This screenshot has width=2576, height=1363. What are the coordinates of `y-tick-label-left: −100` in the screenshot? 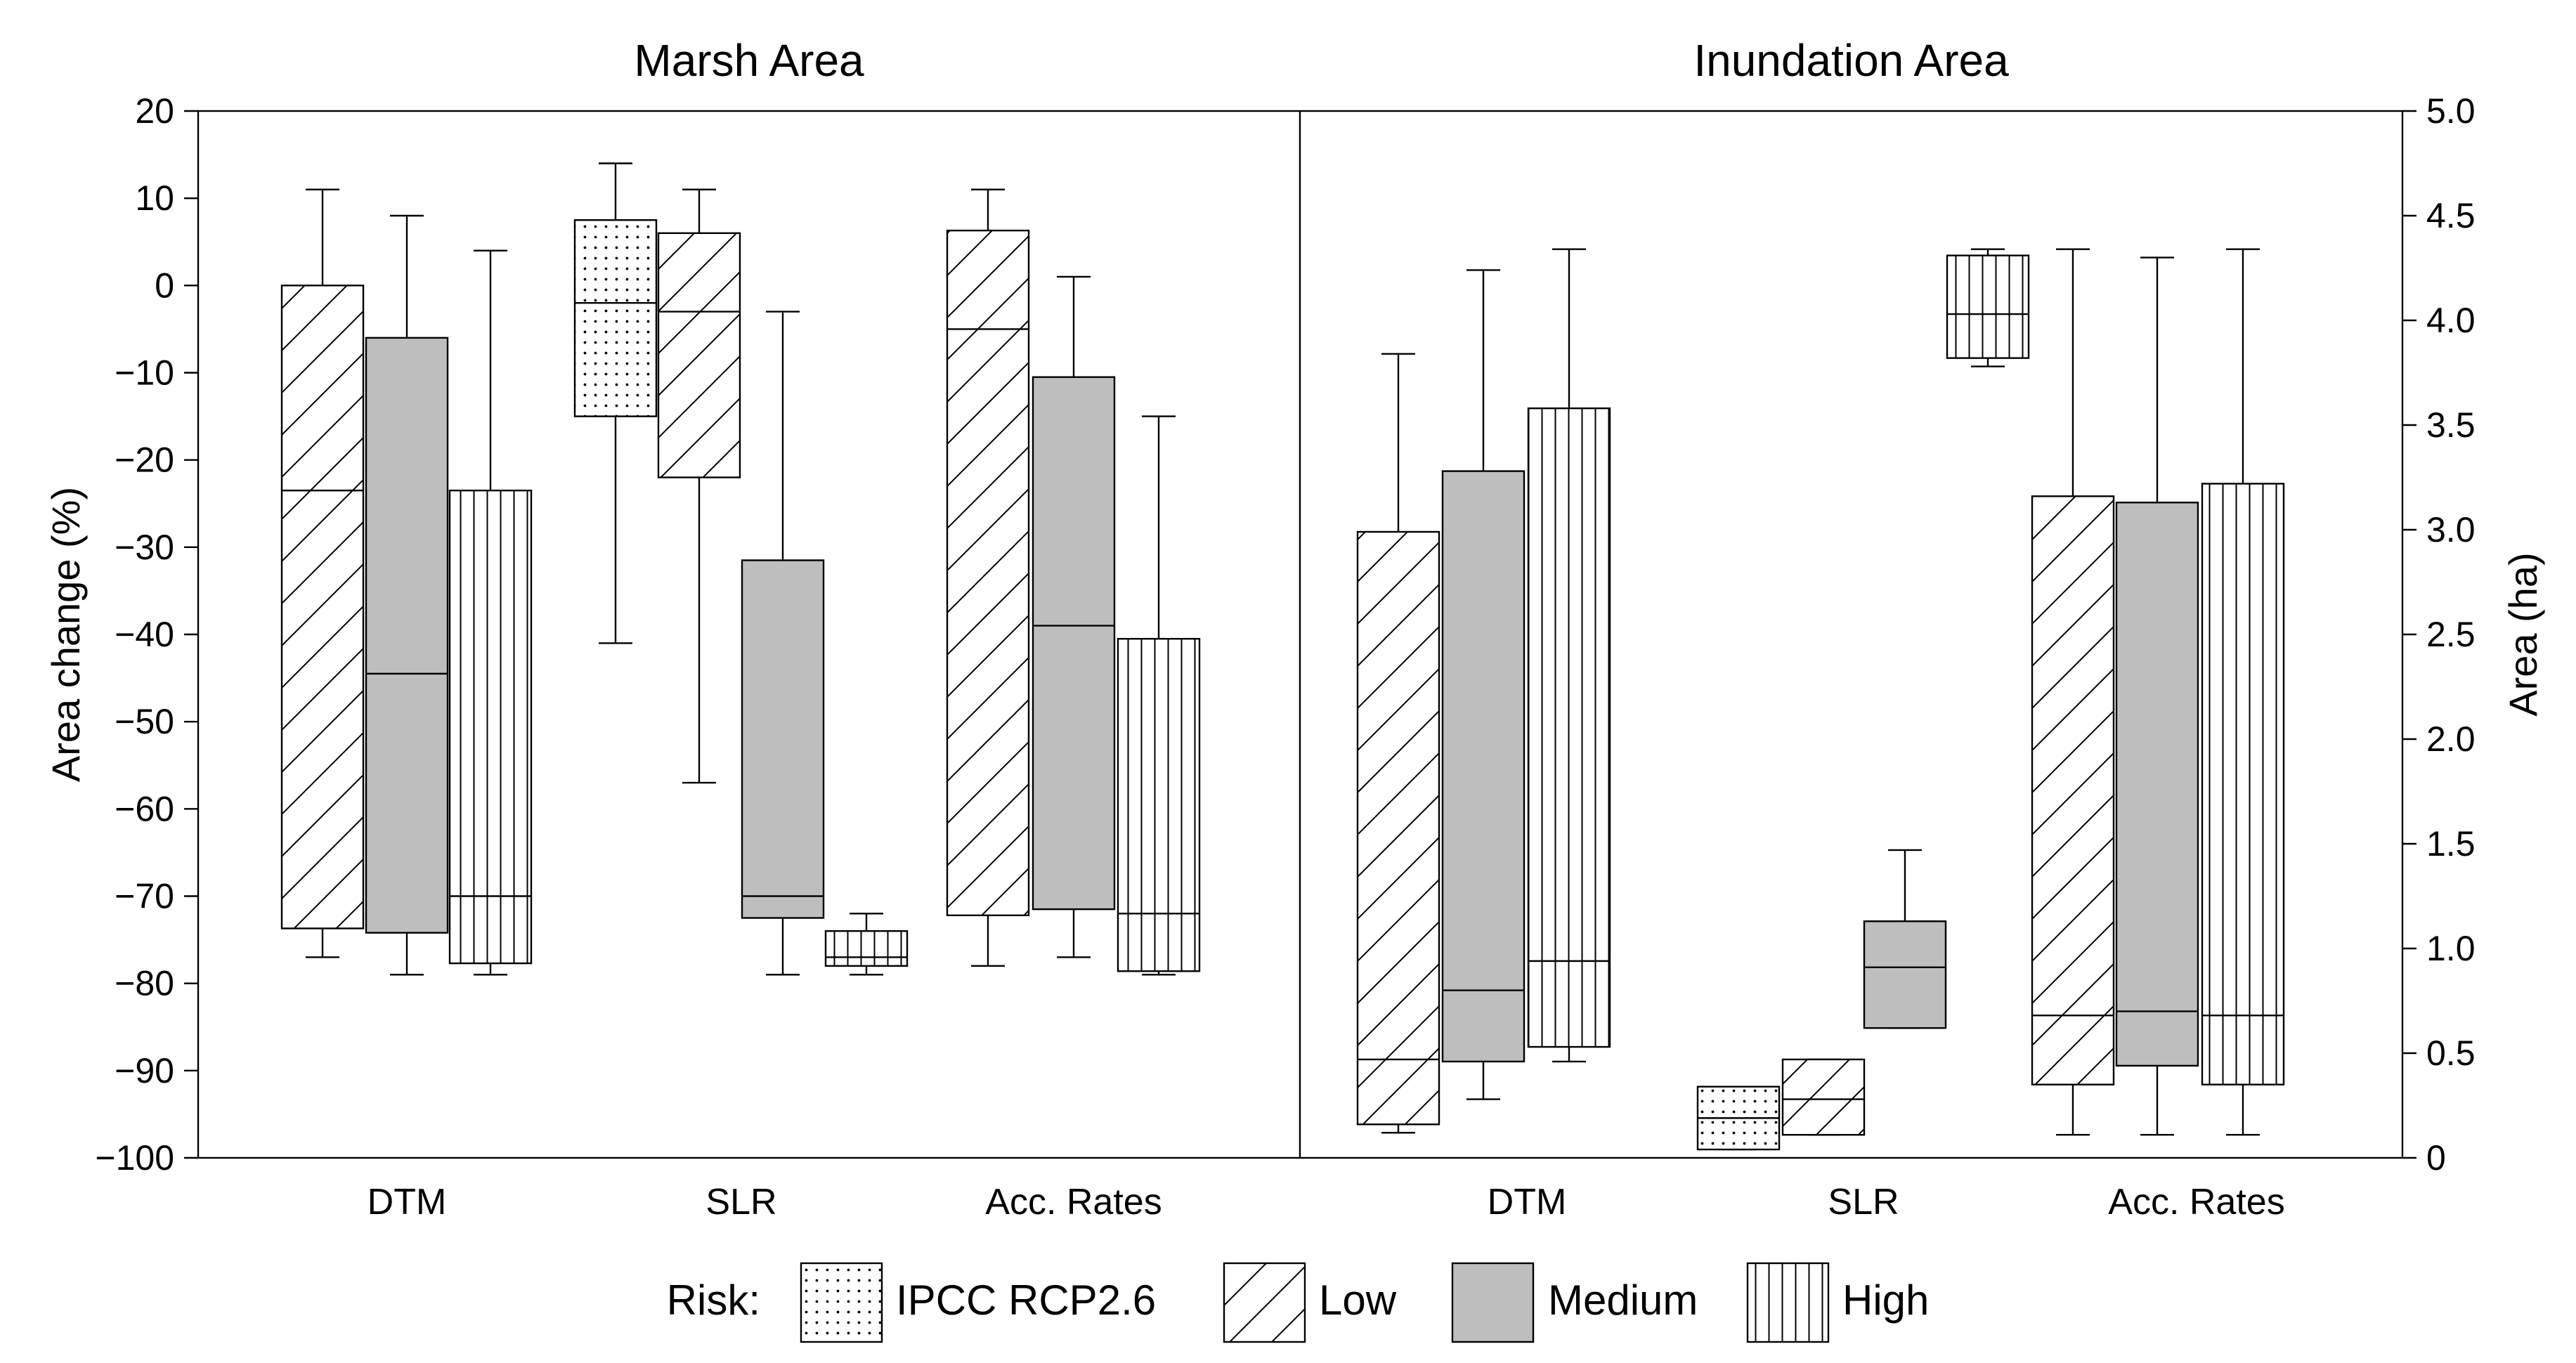 It's located at (134, 1158).